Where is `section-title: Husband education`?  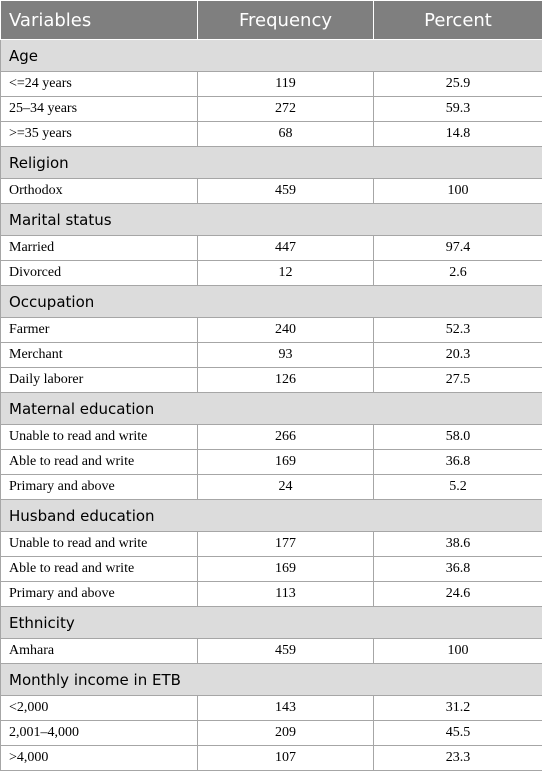 section-title: Husband education is located at coordinates (271, 516).